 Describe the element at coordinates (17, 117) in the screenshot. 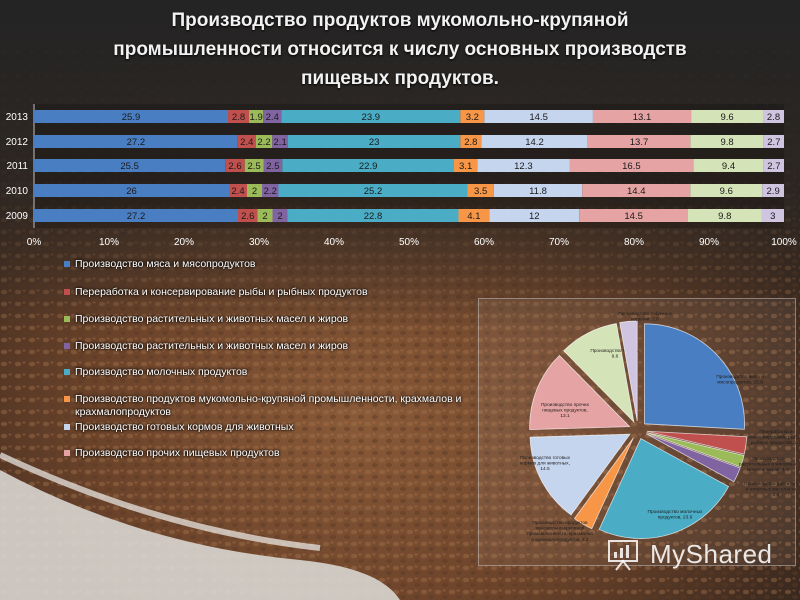

I see `y-tick-label: 2013` at that location.